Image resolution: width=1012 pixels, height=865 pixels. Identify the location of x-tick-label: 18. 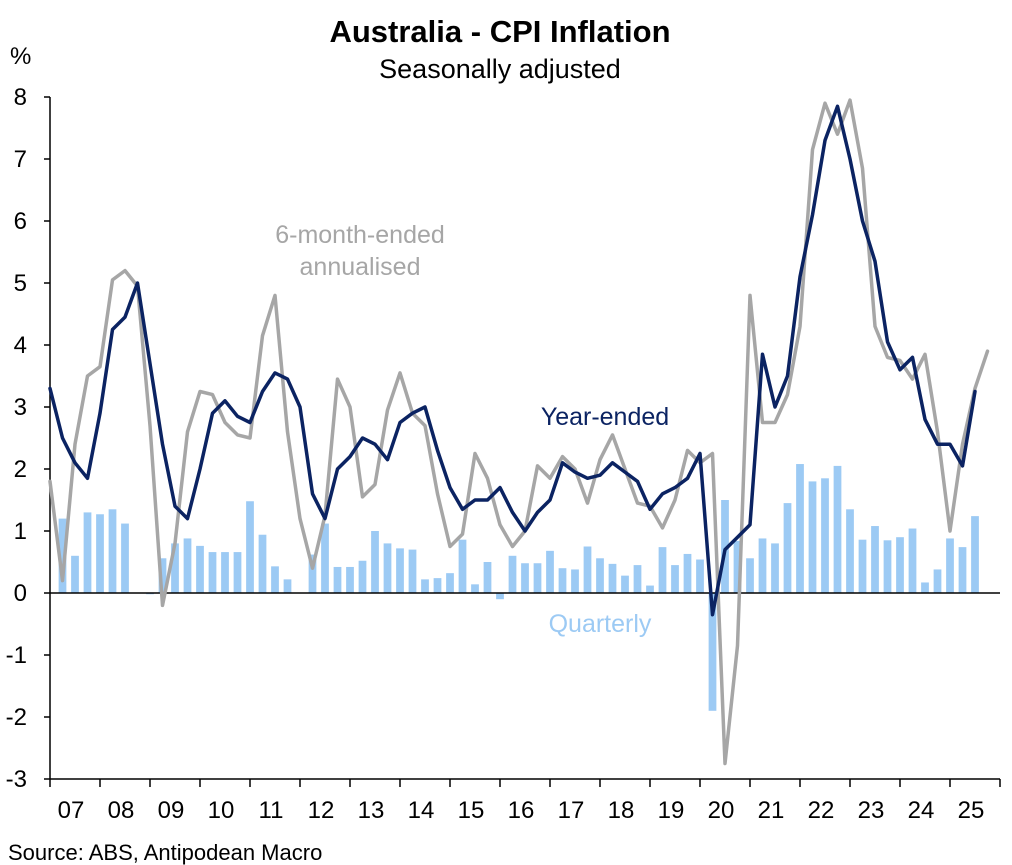
(621, 810).